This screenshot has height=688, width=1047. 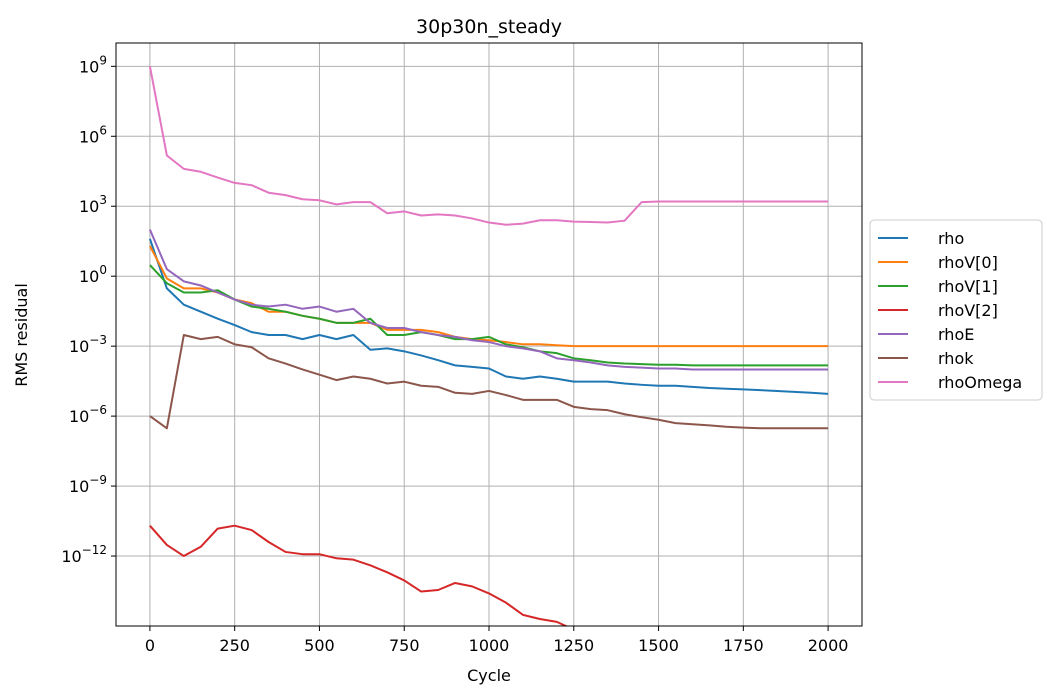 I want to click on y-tick-label: 10³, so click(x=93, y=204).